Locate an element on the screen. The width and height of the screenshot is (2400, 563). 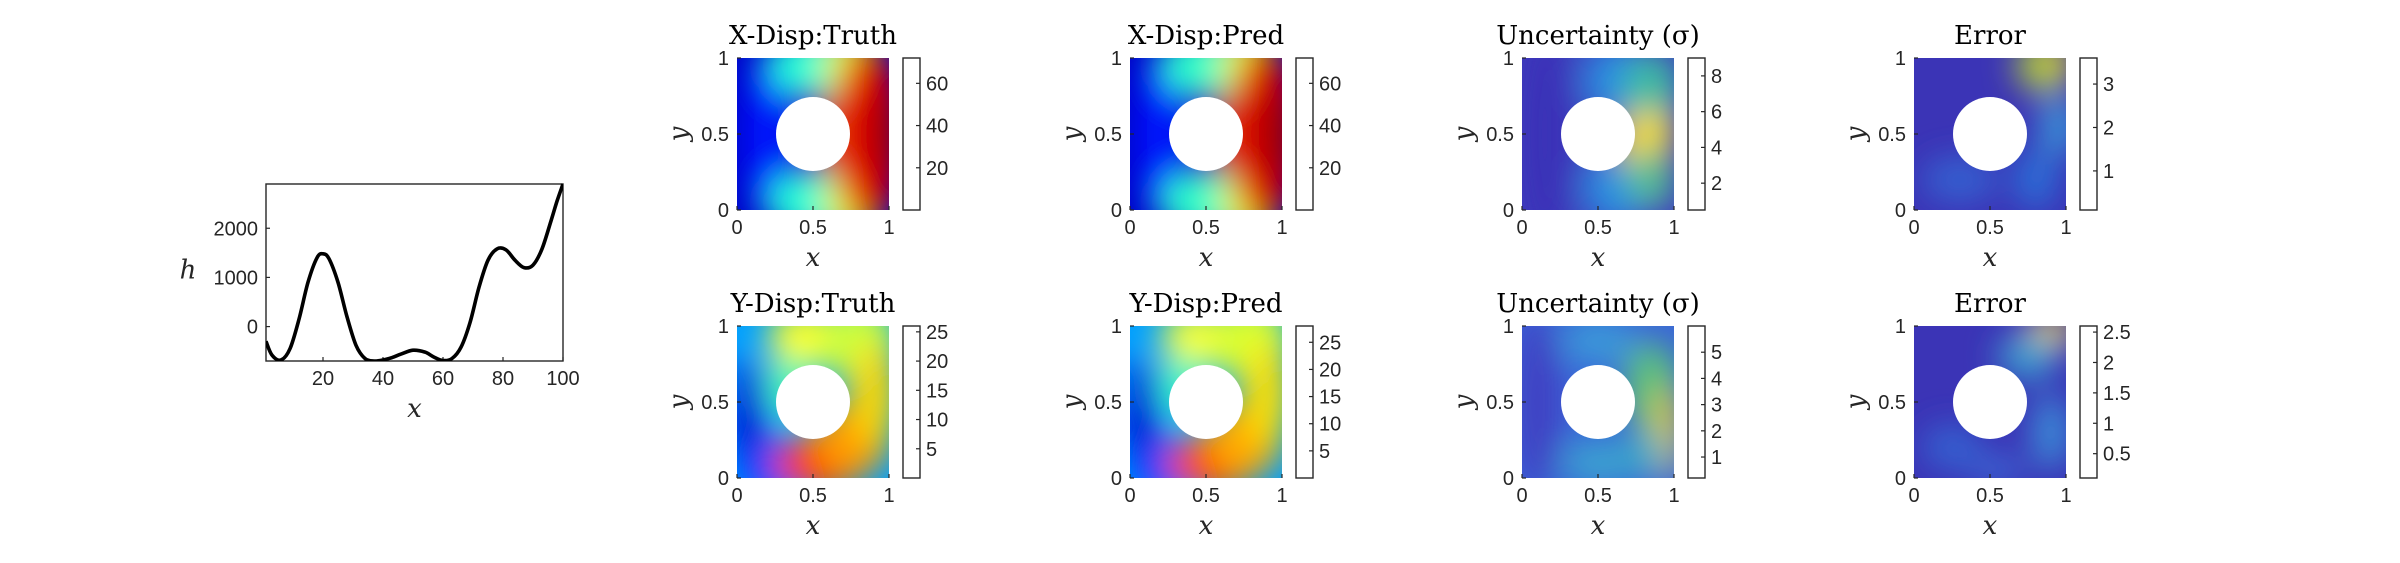
y-axis-label: h is located at coordinates (188, 271).